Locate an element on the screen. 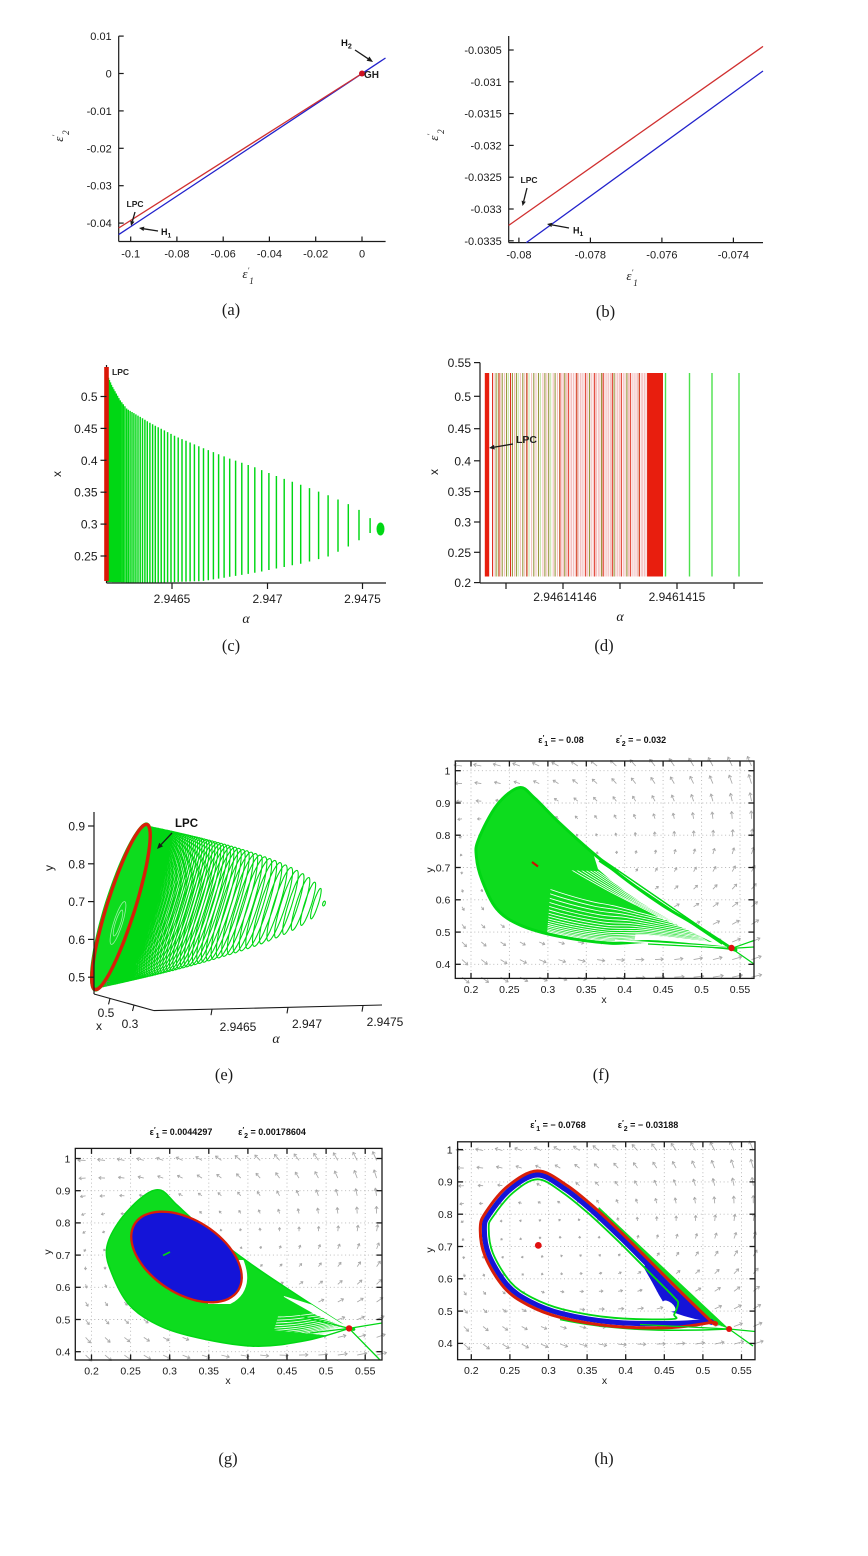 The width and height of the screenshot is (868, 1556). svg-text: -0.06 is located at coordinates (223, 255).